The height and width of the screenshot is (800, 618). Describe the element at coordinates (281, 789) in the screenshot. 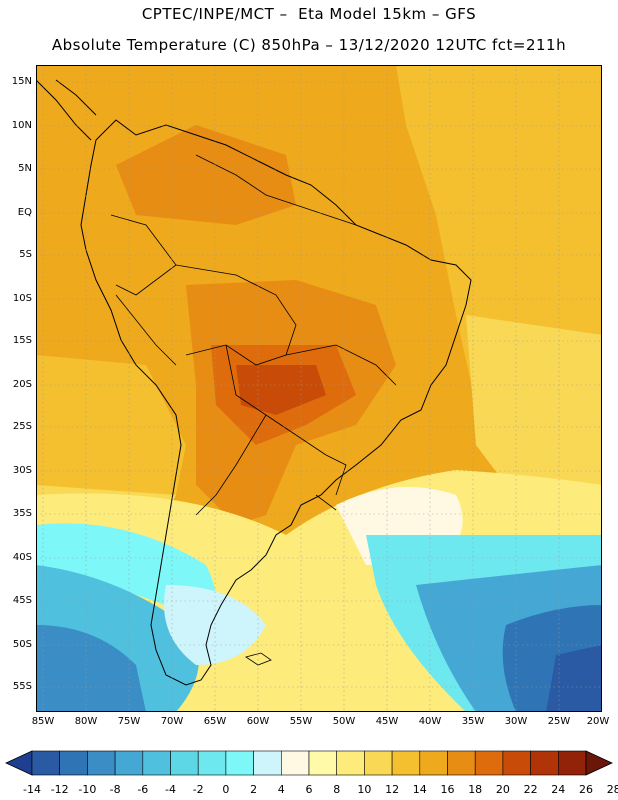

I see `colorbar-label: 4` at that location.